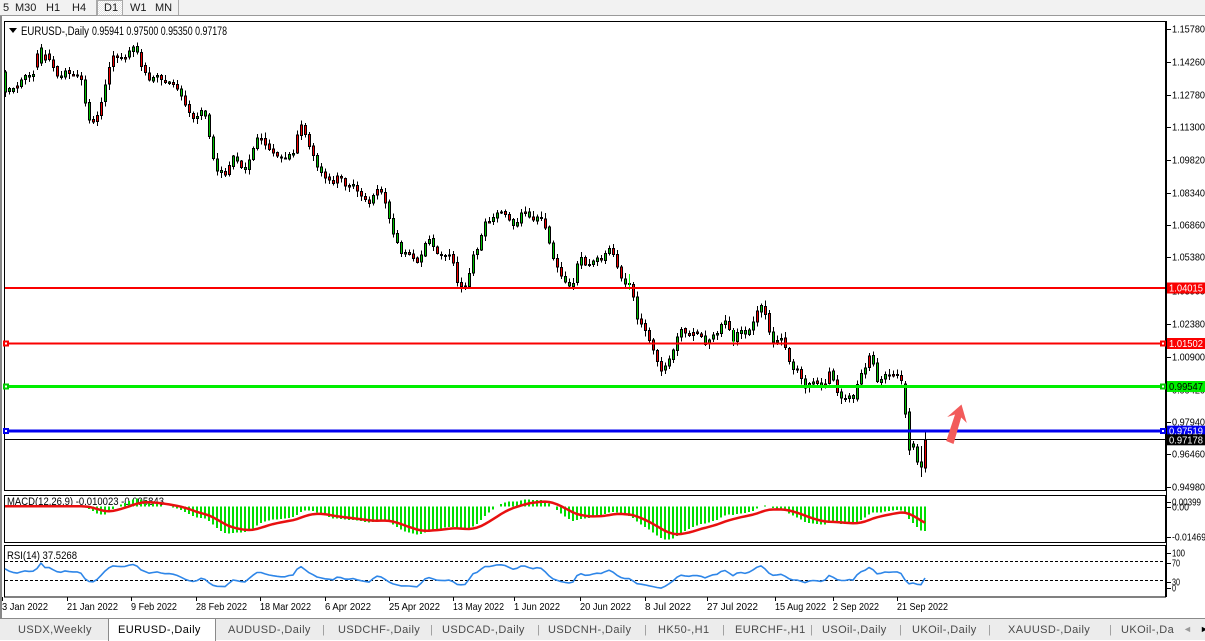 Image resolution: width=1205 pixels, height=641 pixels. Describe the element at coordinates (55, 32) in the screenshot. I see `svg-text: EURUSD-,Daily` at that location.